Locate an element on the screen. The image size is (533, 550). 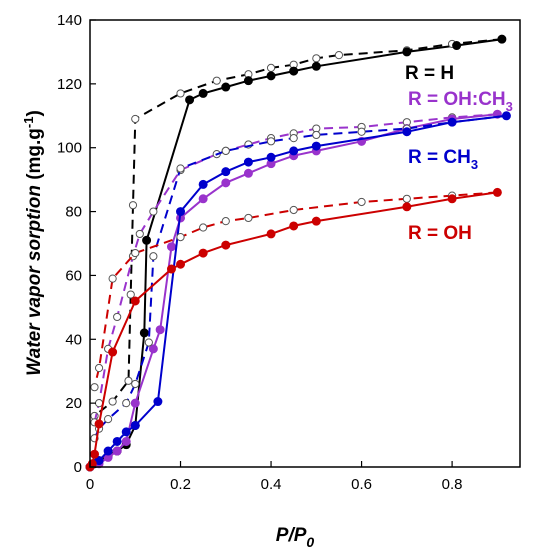
legend-label-ch3: R = CH3 is located at coordinates (443, 159).